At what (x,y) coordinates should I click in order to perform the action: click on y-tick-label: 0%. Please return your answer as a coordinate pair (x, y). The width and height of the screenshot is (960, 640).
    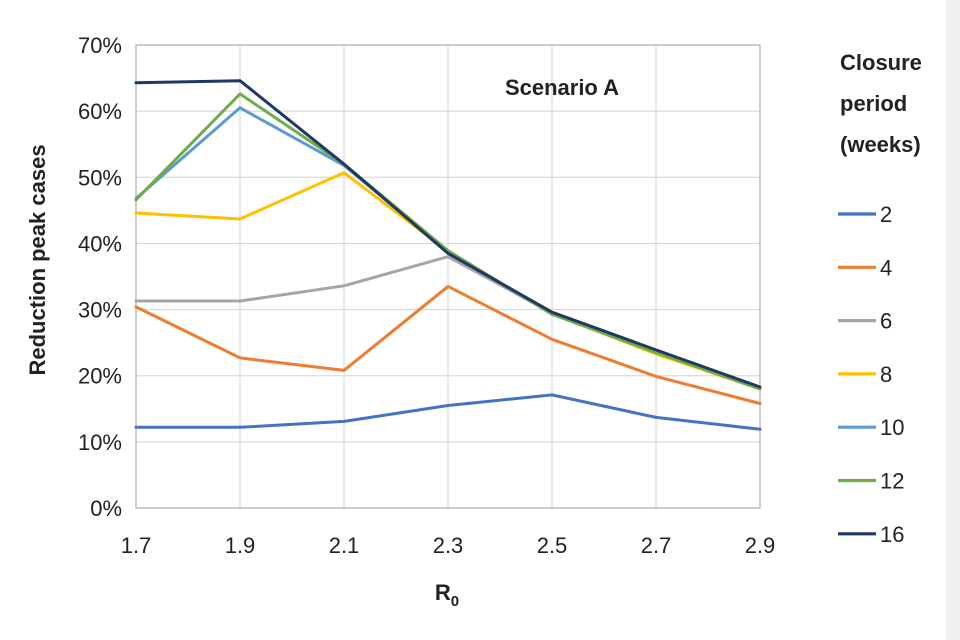
    Looking at the image, I should click on (106, 508).